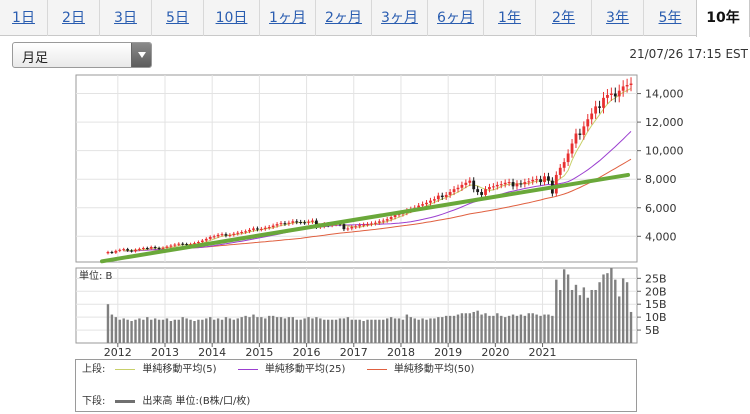  Describe the element at coordinates (656, 278) in the screenshot. I see `volume-y-tick-label: 25B` at that location.